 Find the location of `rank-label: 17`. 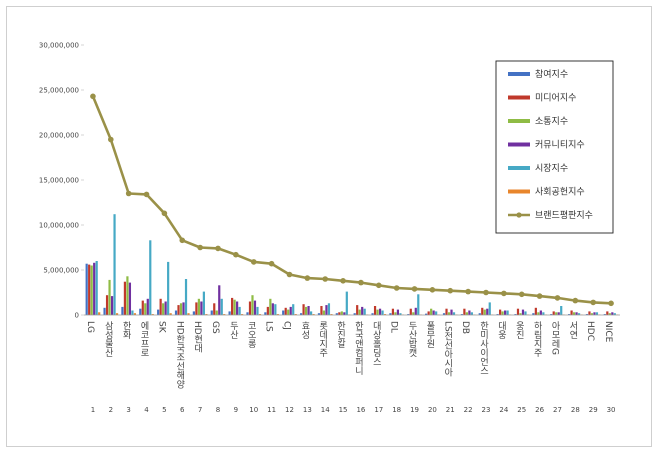

rank-label: 17 is located at coordinates (378, 410).